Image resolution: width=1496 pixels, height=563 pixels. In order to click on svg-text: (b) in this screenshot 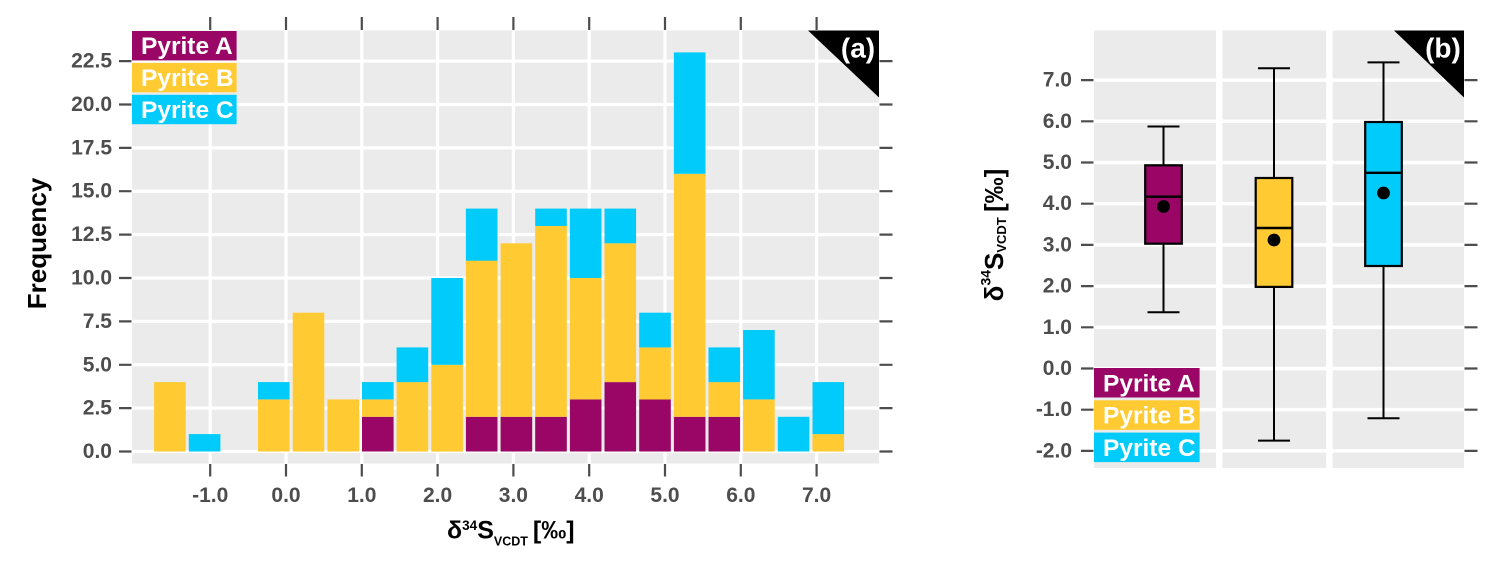, I will do `click(1443, 48)`.